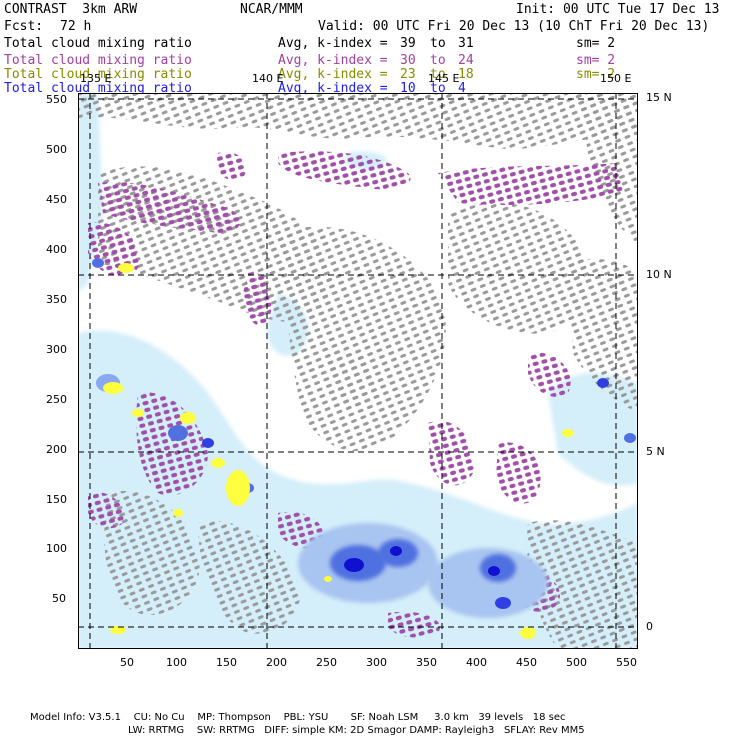 This screenshot has width=740, height=740. What do you see at coordinates (96, 78) in the screenshot?
I see `lon-label-135: 135 E` at bounding box center [96, 78].